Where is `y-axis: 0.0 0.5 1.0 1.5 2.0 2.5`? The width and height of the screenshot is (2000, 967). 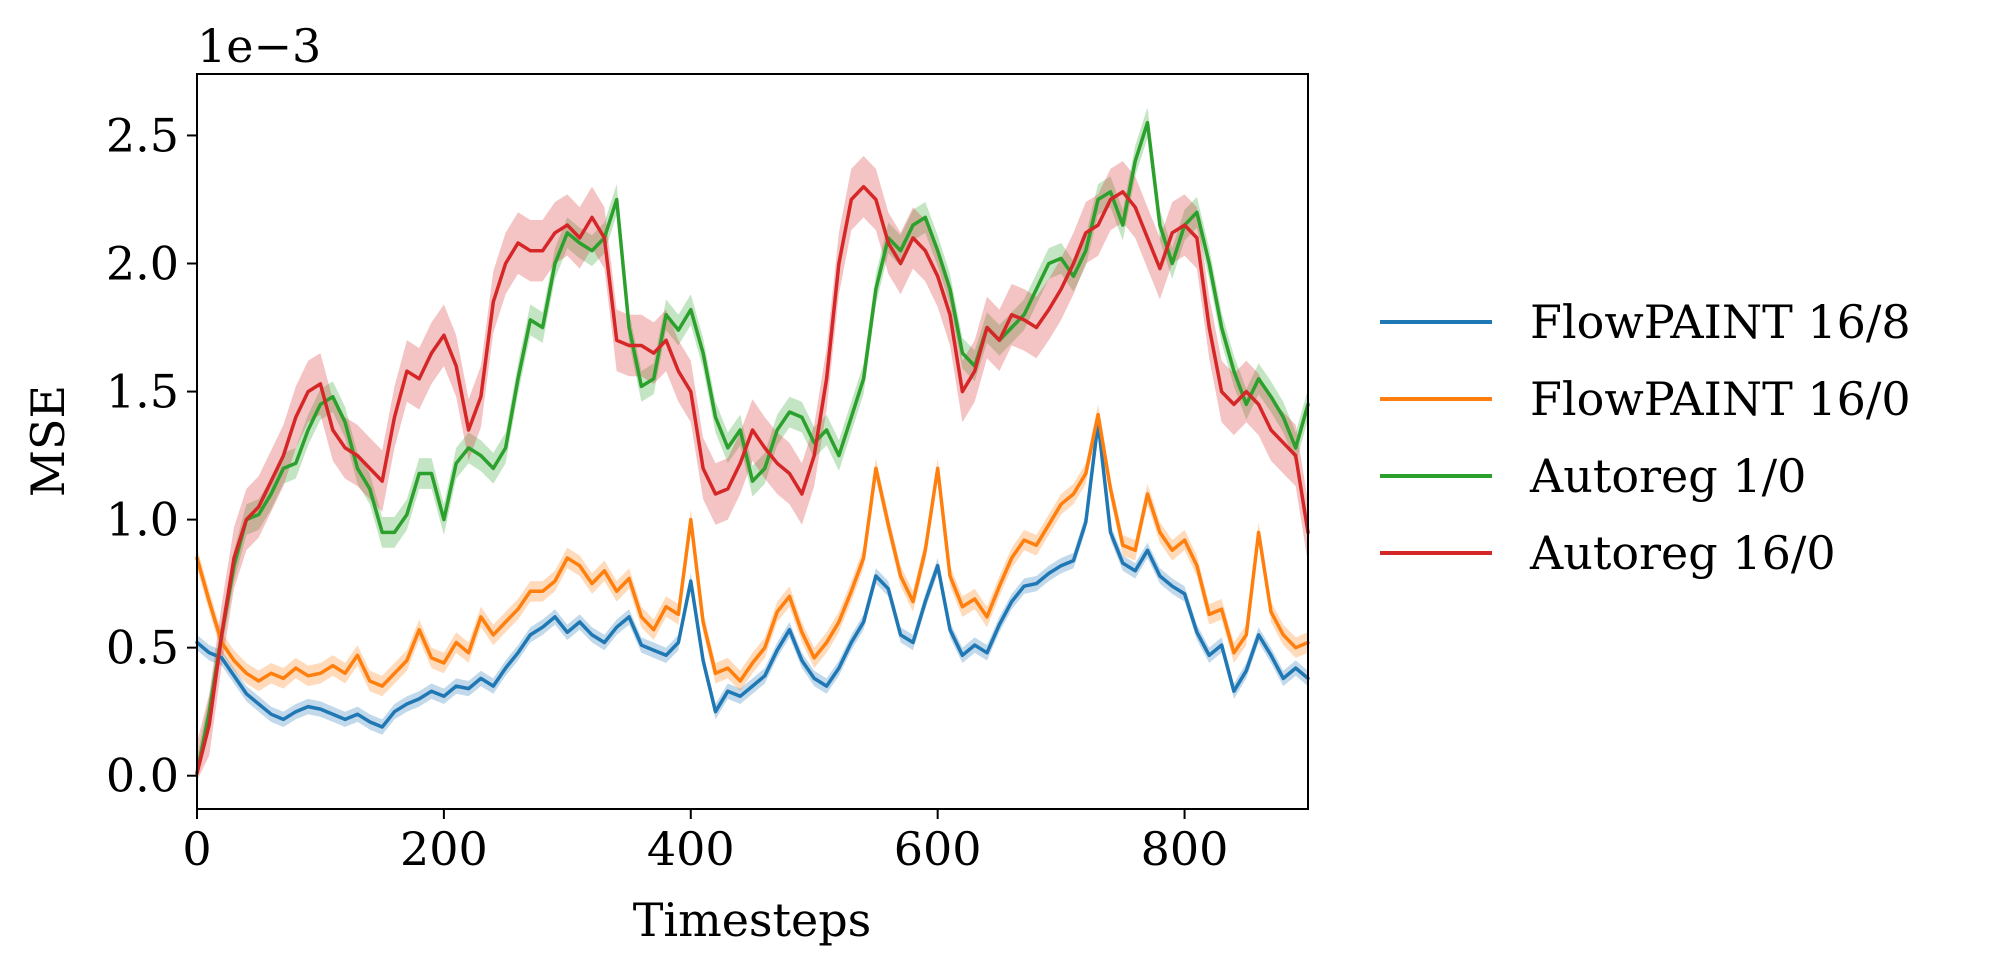
y-axis: 0.0 0.5 1.0 1.5 2.0 2.5 is located at coordinates (151, 455).